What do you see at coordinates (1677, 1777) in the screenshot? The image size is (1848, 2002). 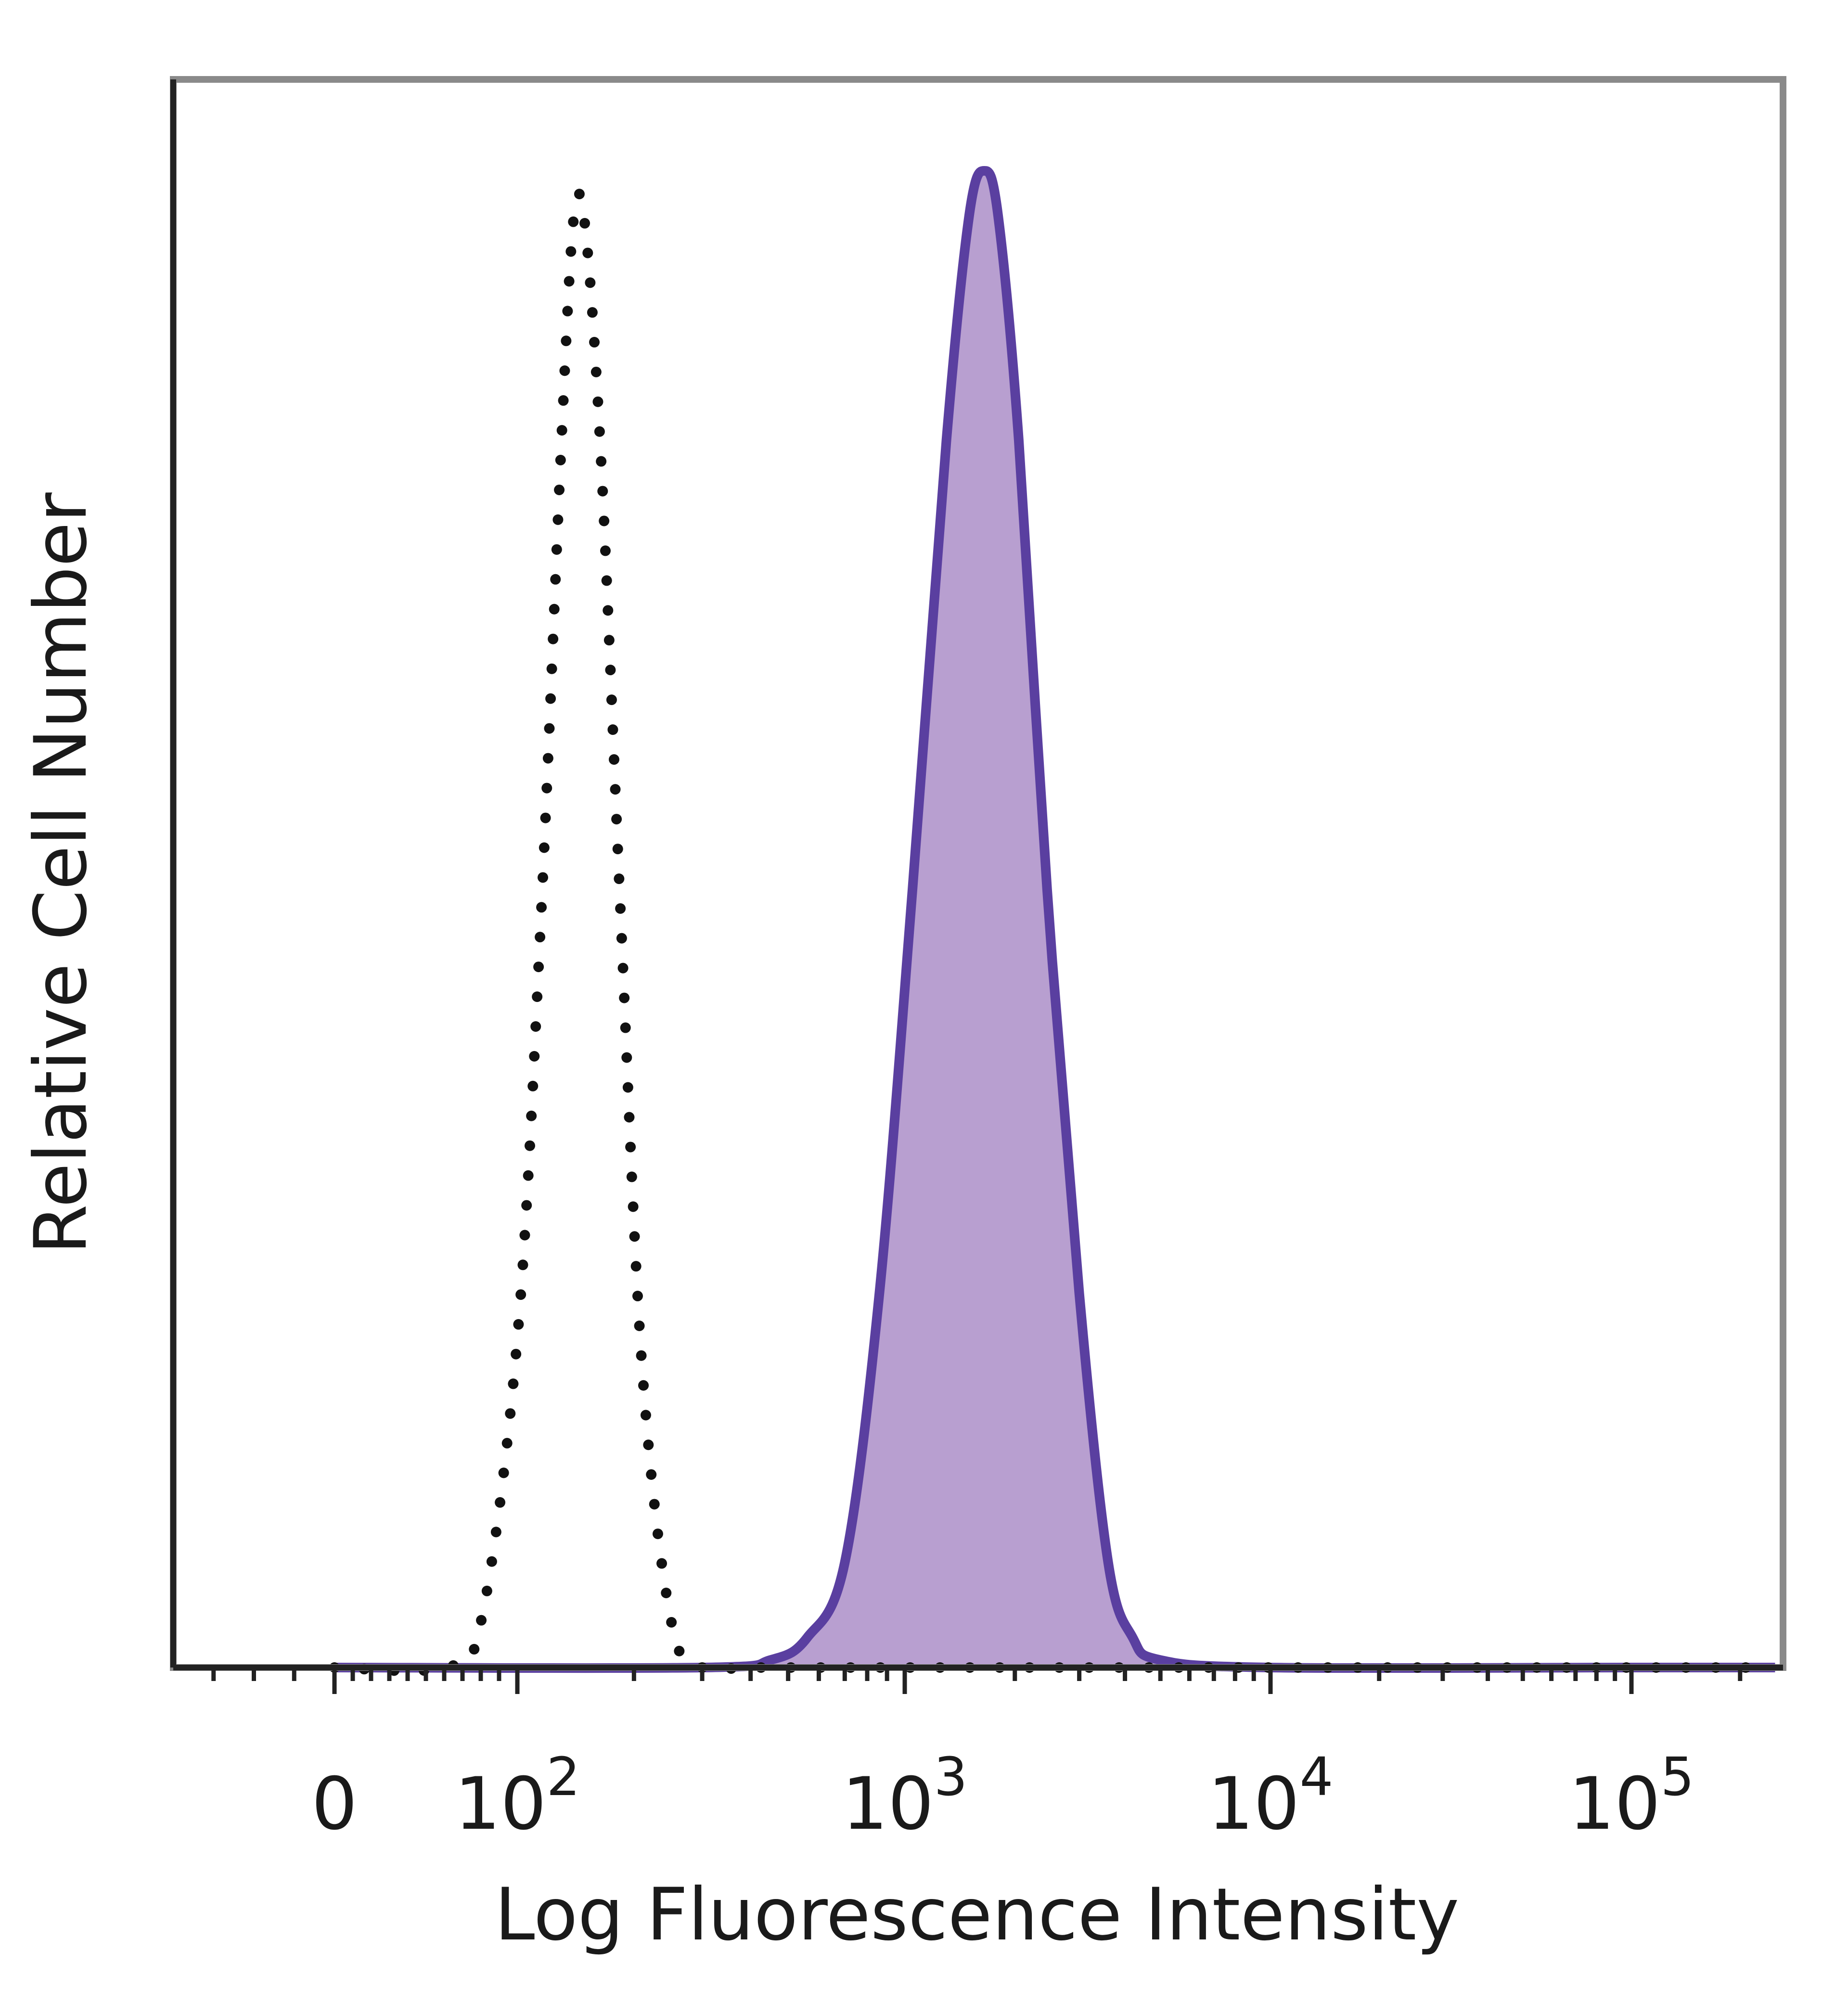 I see `x-tick-label-exponent: 5` at bounding box center [1677, 1777].